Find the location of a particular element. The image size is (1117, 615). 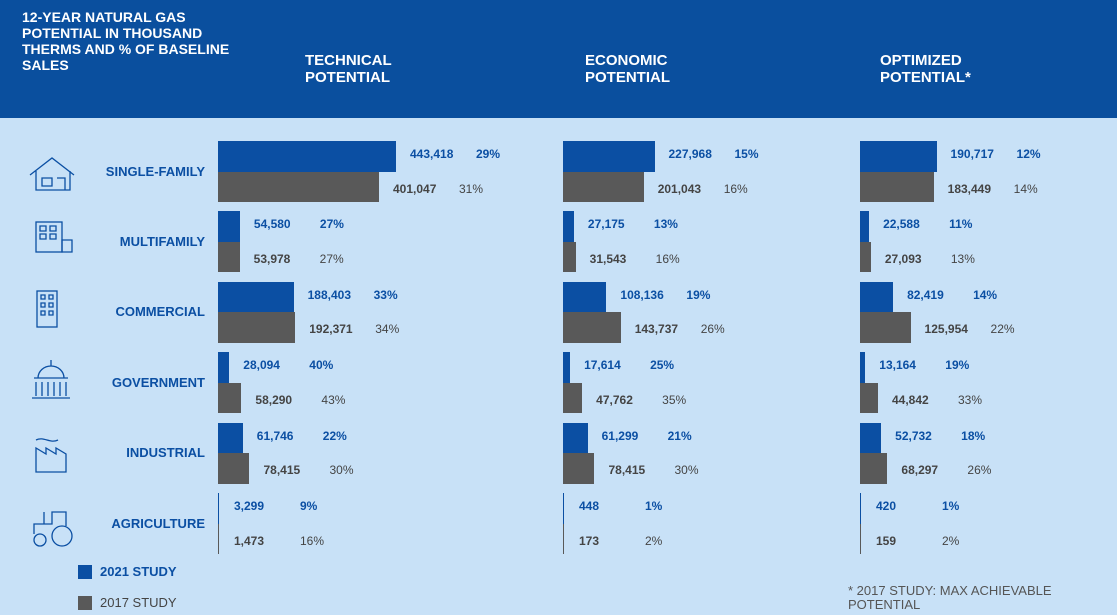

tractor-icon is located at coordinates (53, 529).